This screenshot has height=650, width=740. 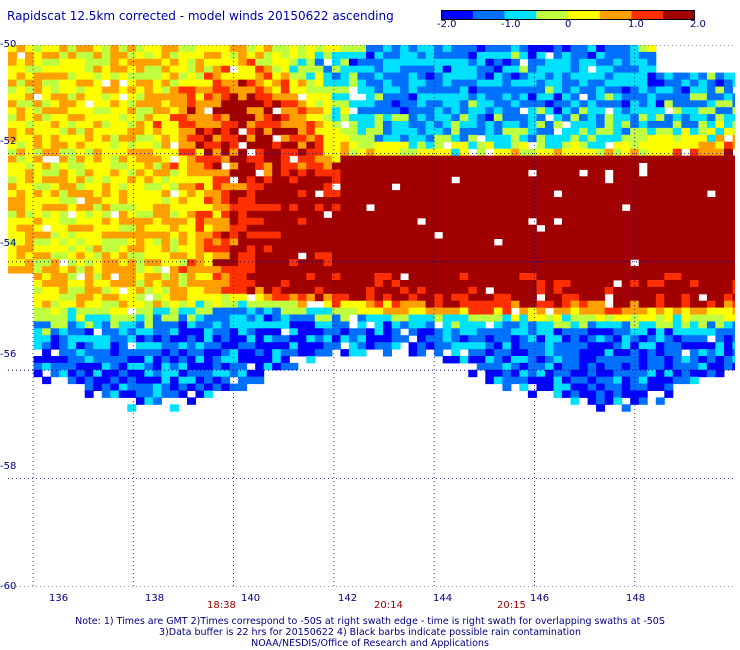 I want to click on lon-label-148: 148, so click(x=636, y=598).